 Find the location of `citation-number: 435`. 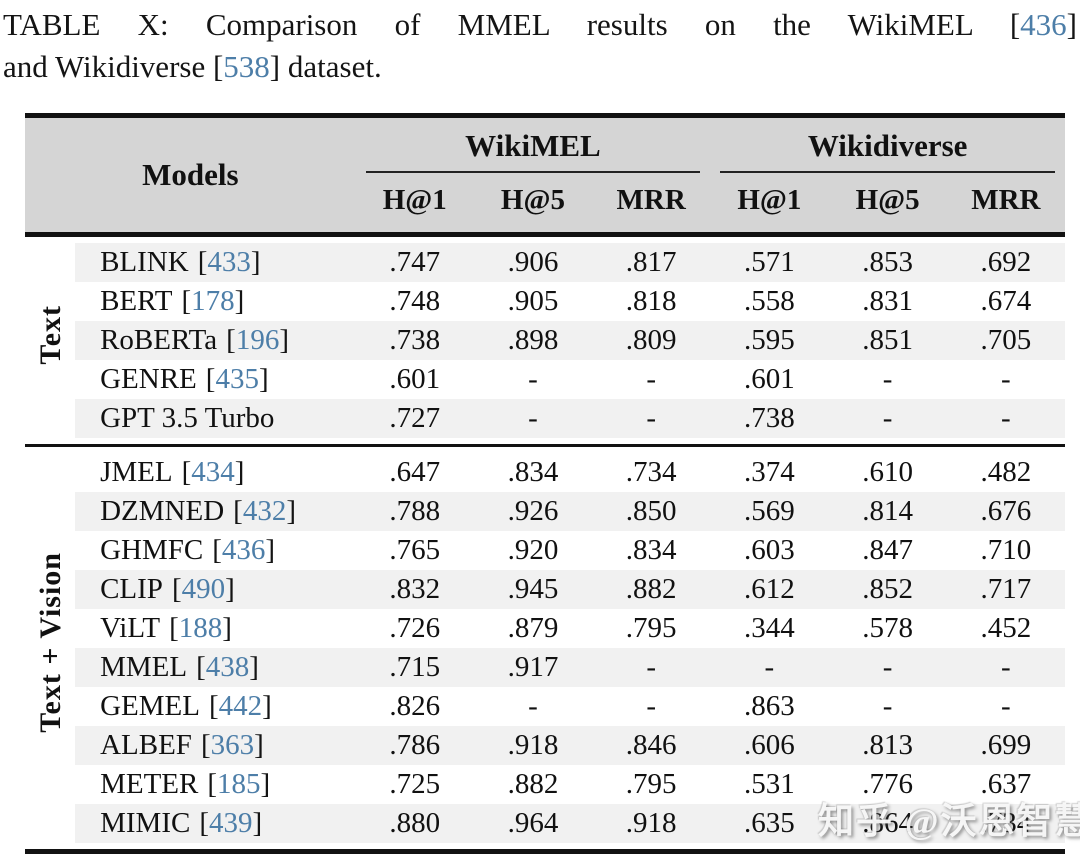

citation-number: 435 is located at coordinates (237, 379).